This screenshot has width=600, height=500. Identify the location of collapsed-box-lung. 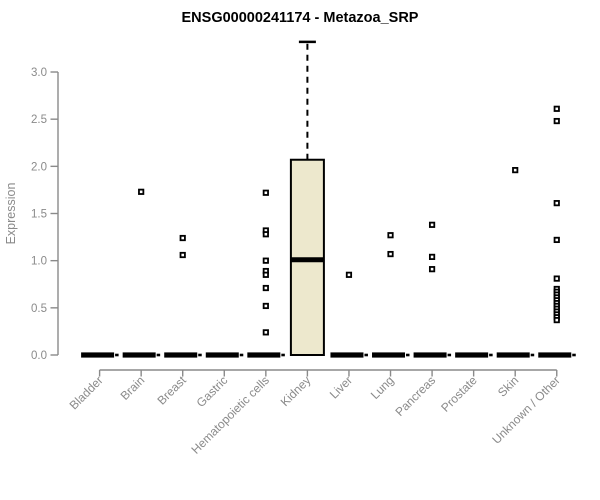
(389, 355).